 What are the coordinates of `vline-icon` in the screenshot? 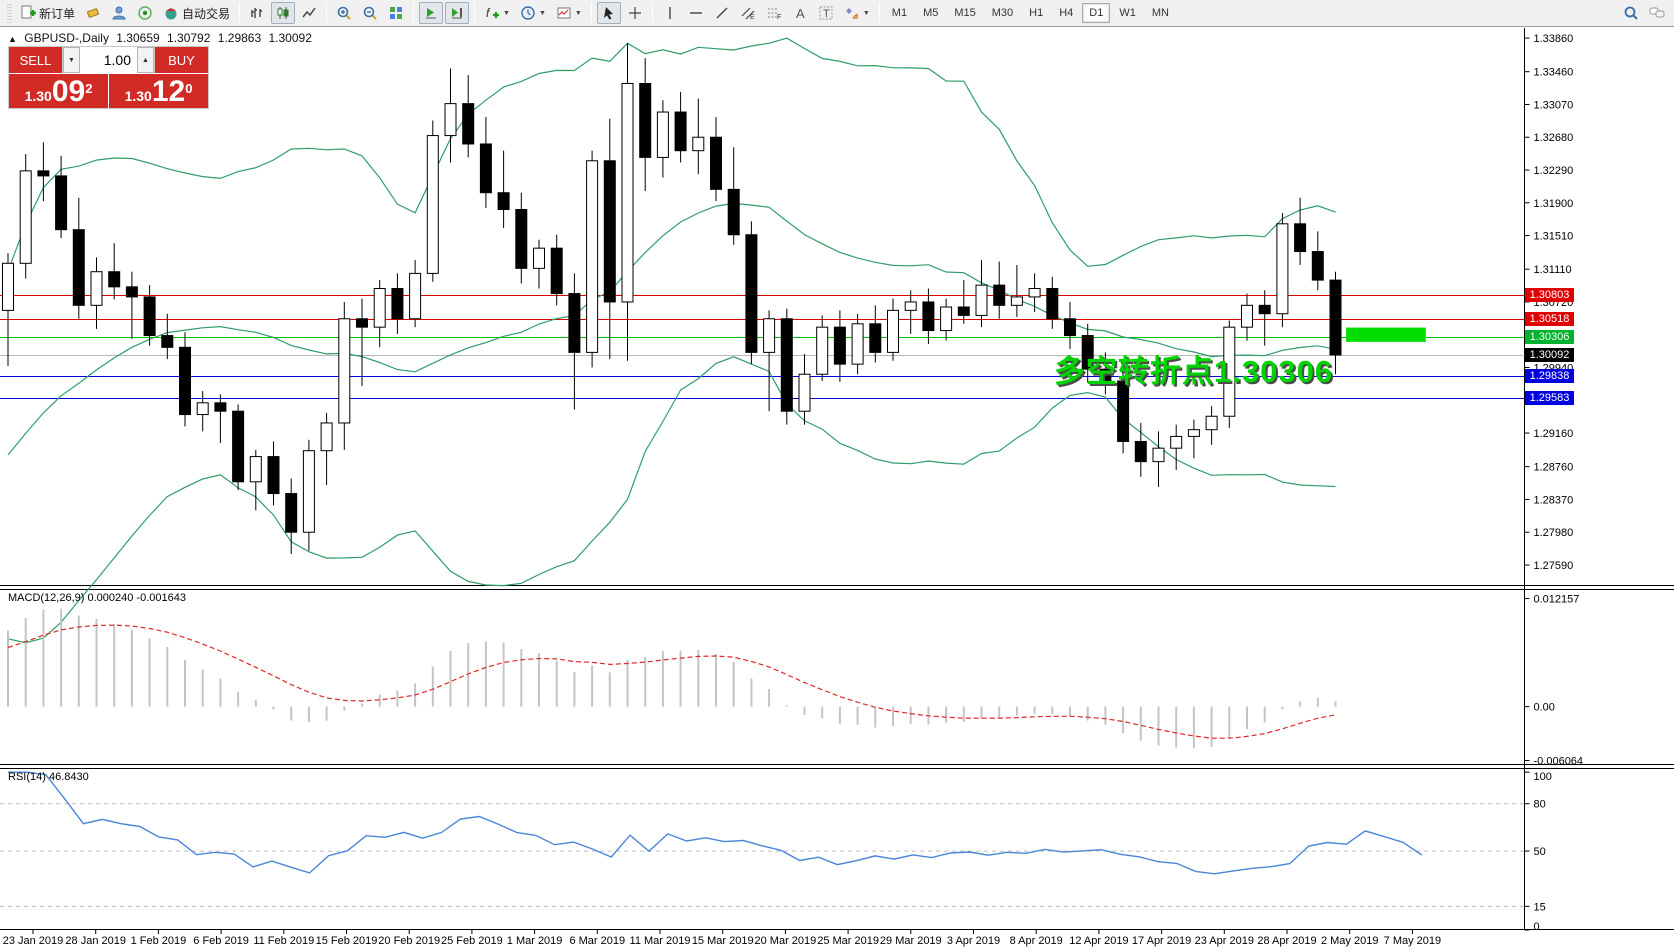 It's located at (670, 13).